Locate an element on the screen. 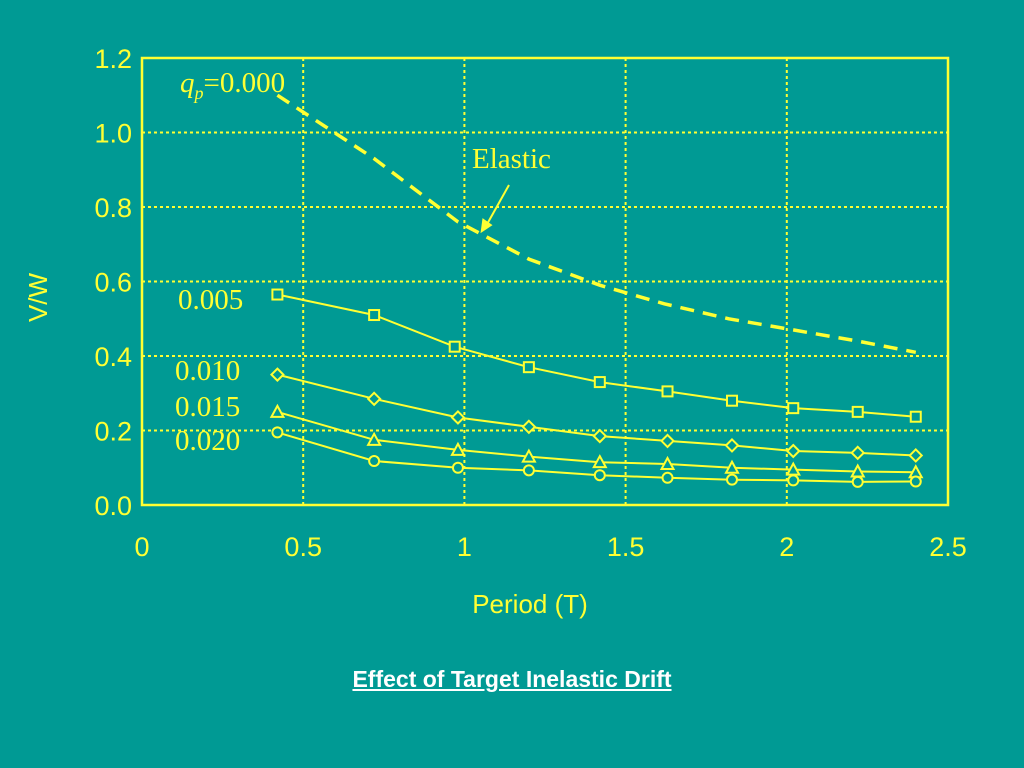 The image size is (1024, 768). series-label-value: 0.005 is located at coordinates (210, 300).